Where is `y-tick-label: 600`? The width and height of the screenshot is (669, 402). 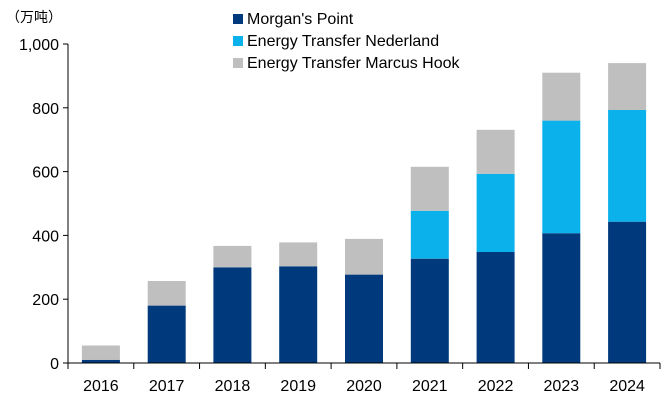
y-tick-label: 600 is located at coordinates (45, 173).